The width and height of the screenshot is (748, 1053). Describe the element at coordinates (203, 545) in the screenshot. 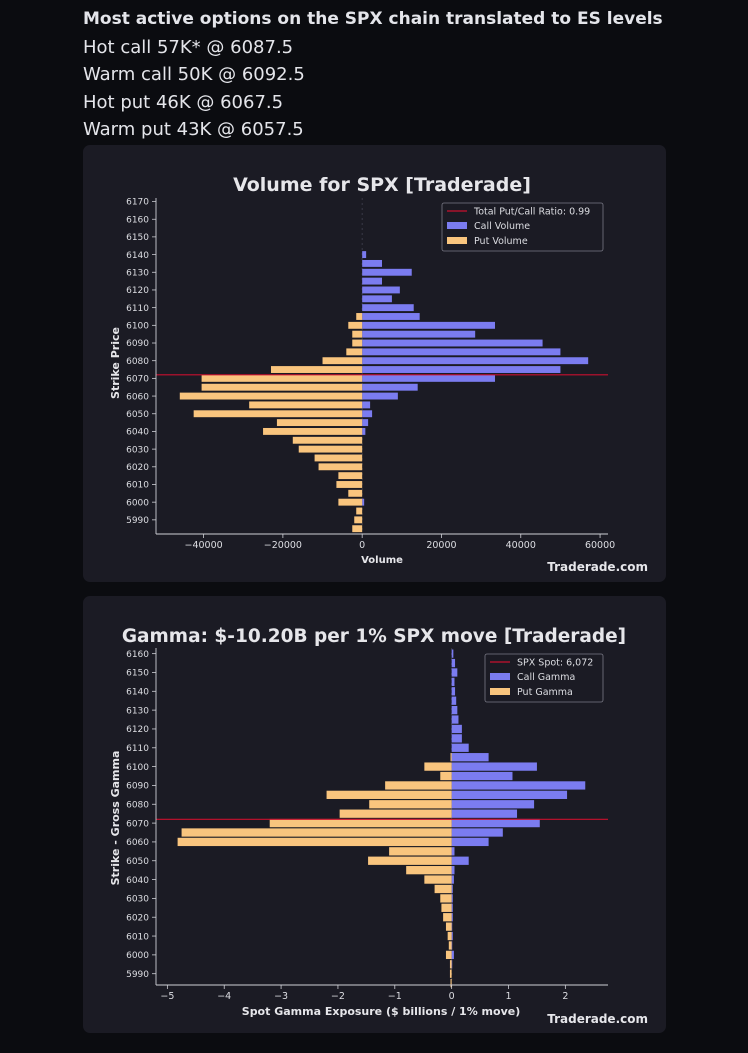

I see `x-tick-label: −40000` at that location.